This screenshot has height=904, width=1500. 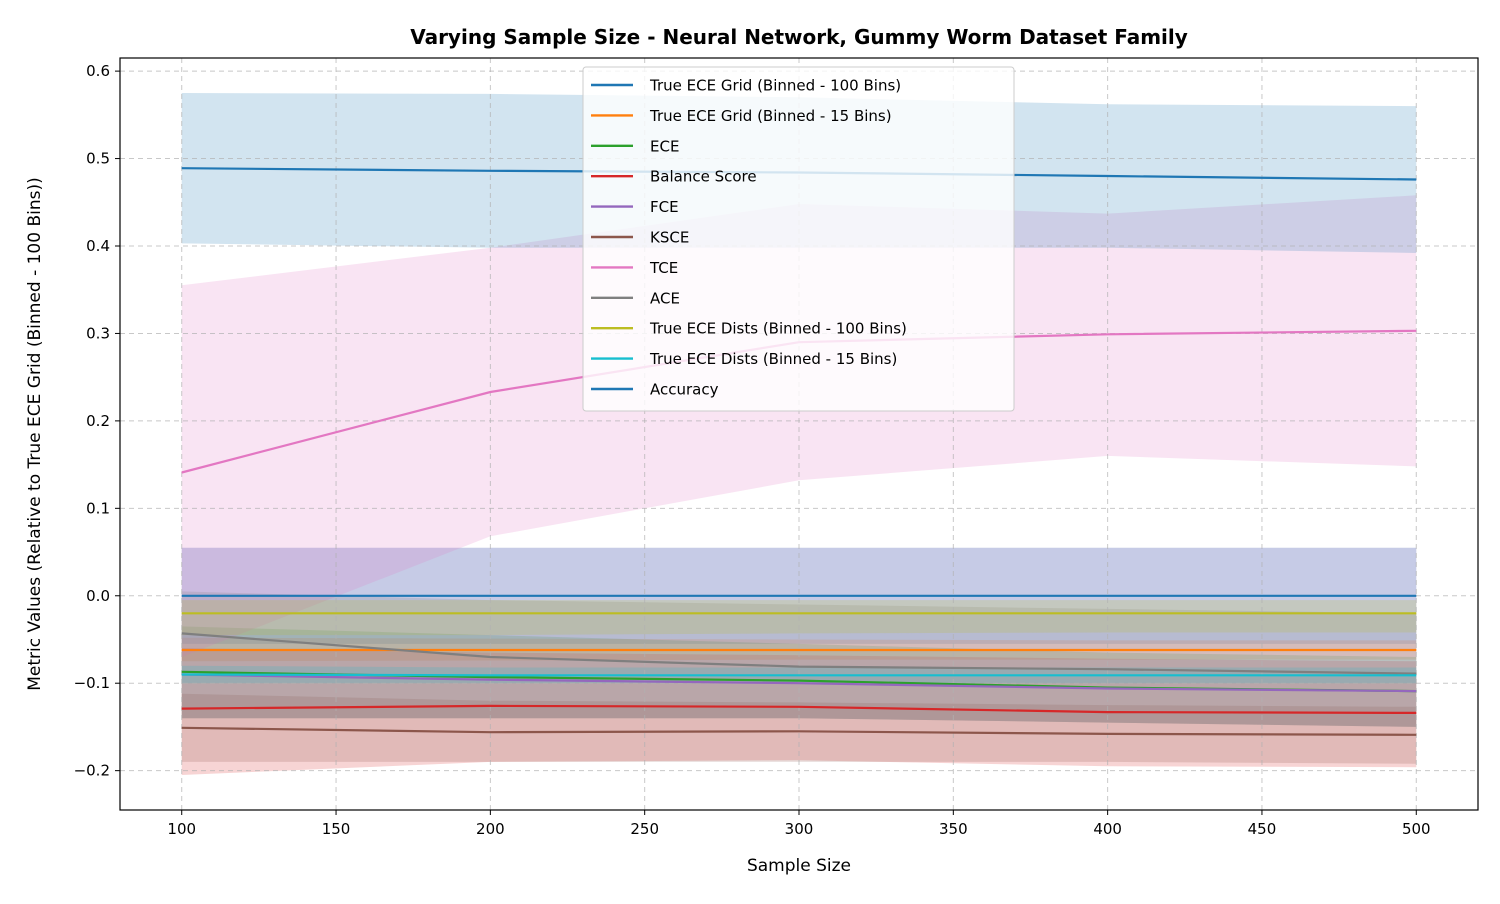 What do you see at coordinates (664, 146) in the screenshot?
I see `legend-label-2: ECE` at bounding box center [664, 146].